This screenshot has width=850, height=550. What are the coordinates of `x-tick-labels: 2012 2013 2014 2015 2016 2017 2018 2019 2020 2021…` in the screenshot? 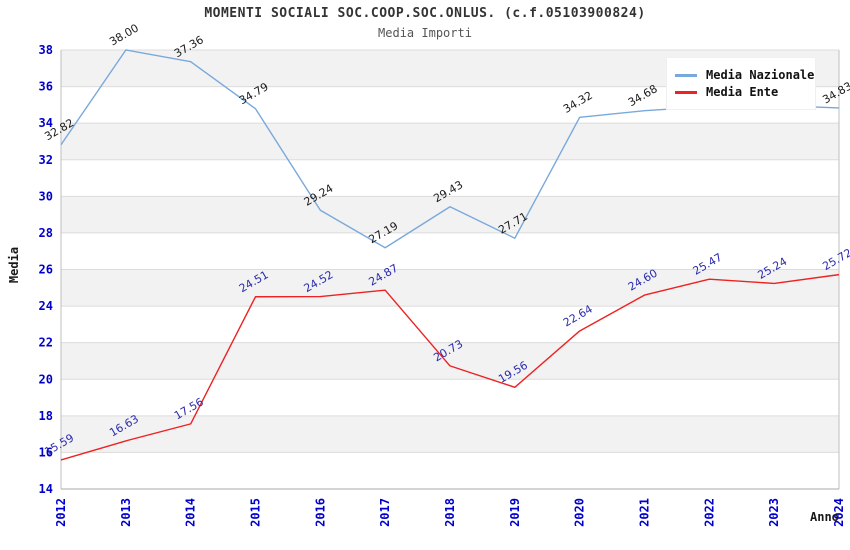 It's located at (450, 512).